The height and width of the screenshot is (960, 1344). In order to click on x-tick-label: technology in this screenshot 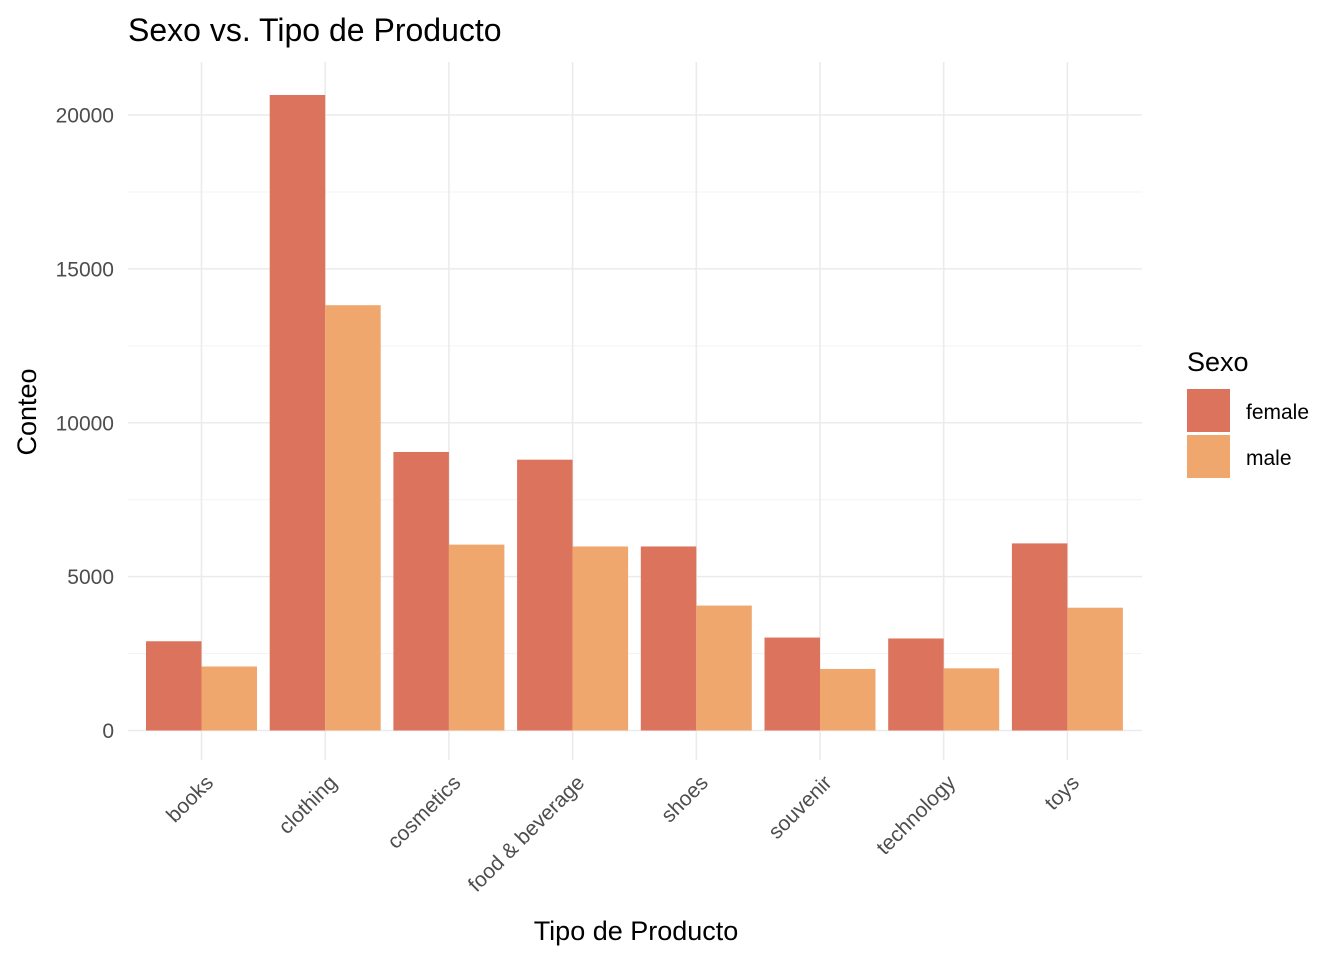, I will do `click(916, 815)`.